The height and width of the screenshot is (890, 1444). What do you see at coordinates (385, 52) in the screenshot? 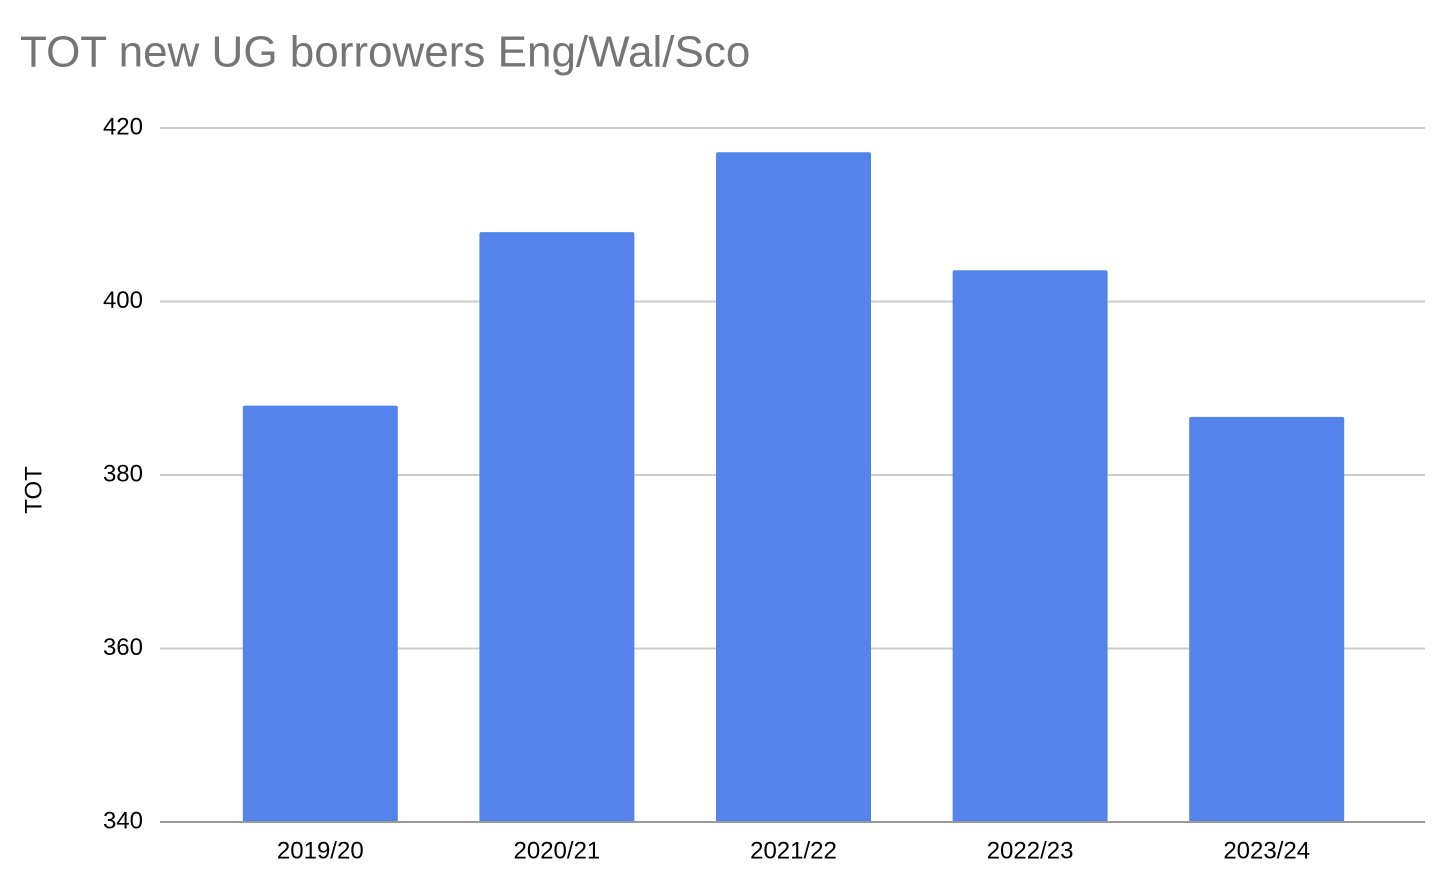
I see `chart-title: TOT new UG borrowers Eng/Wal/Sco` at bounding box center [385, 52].